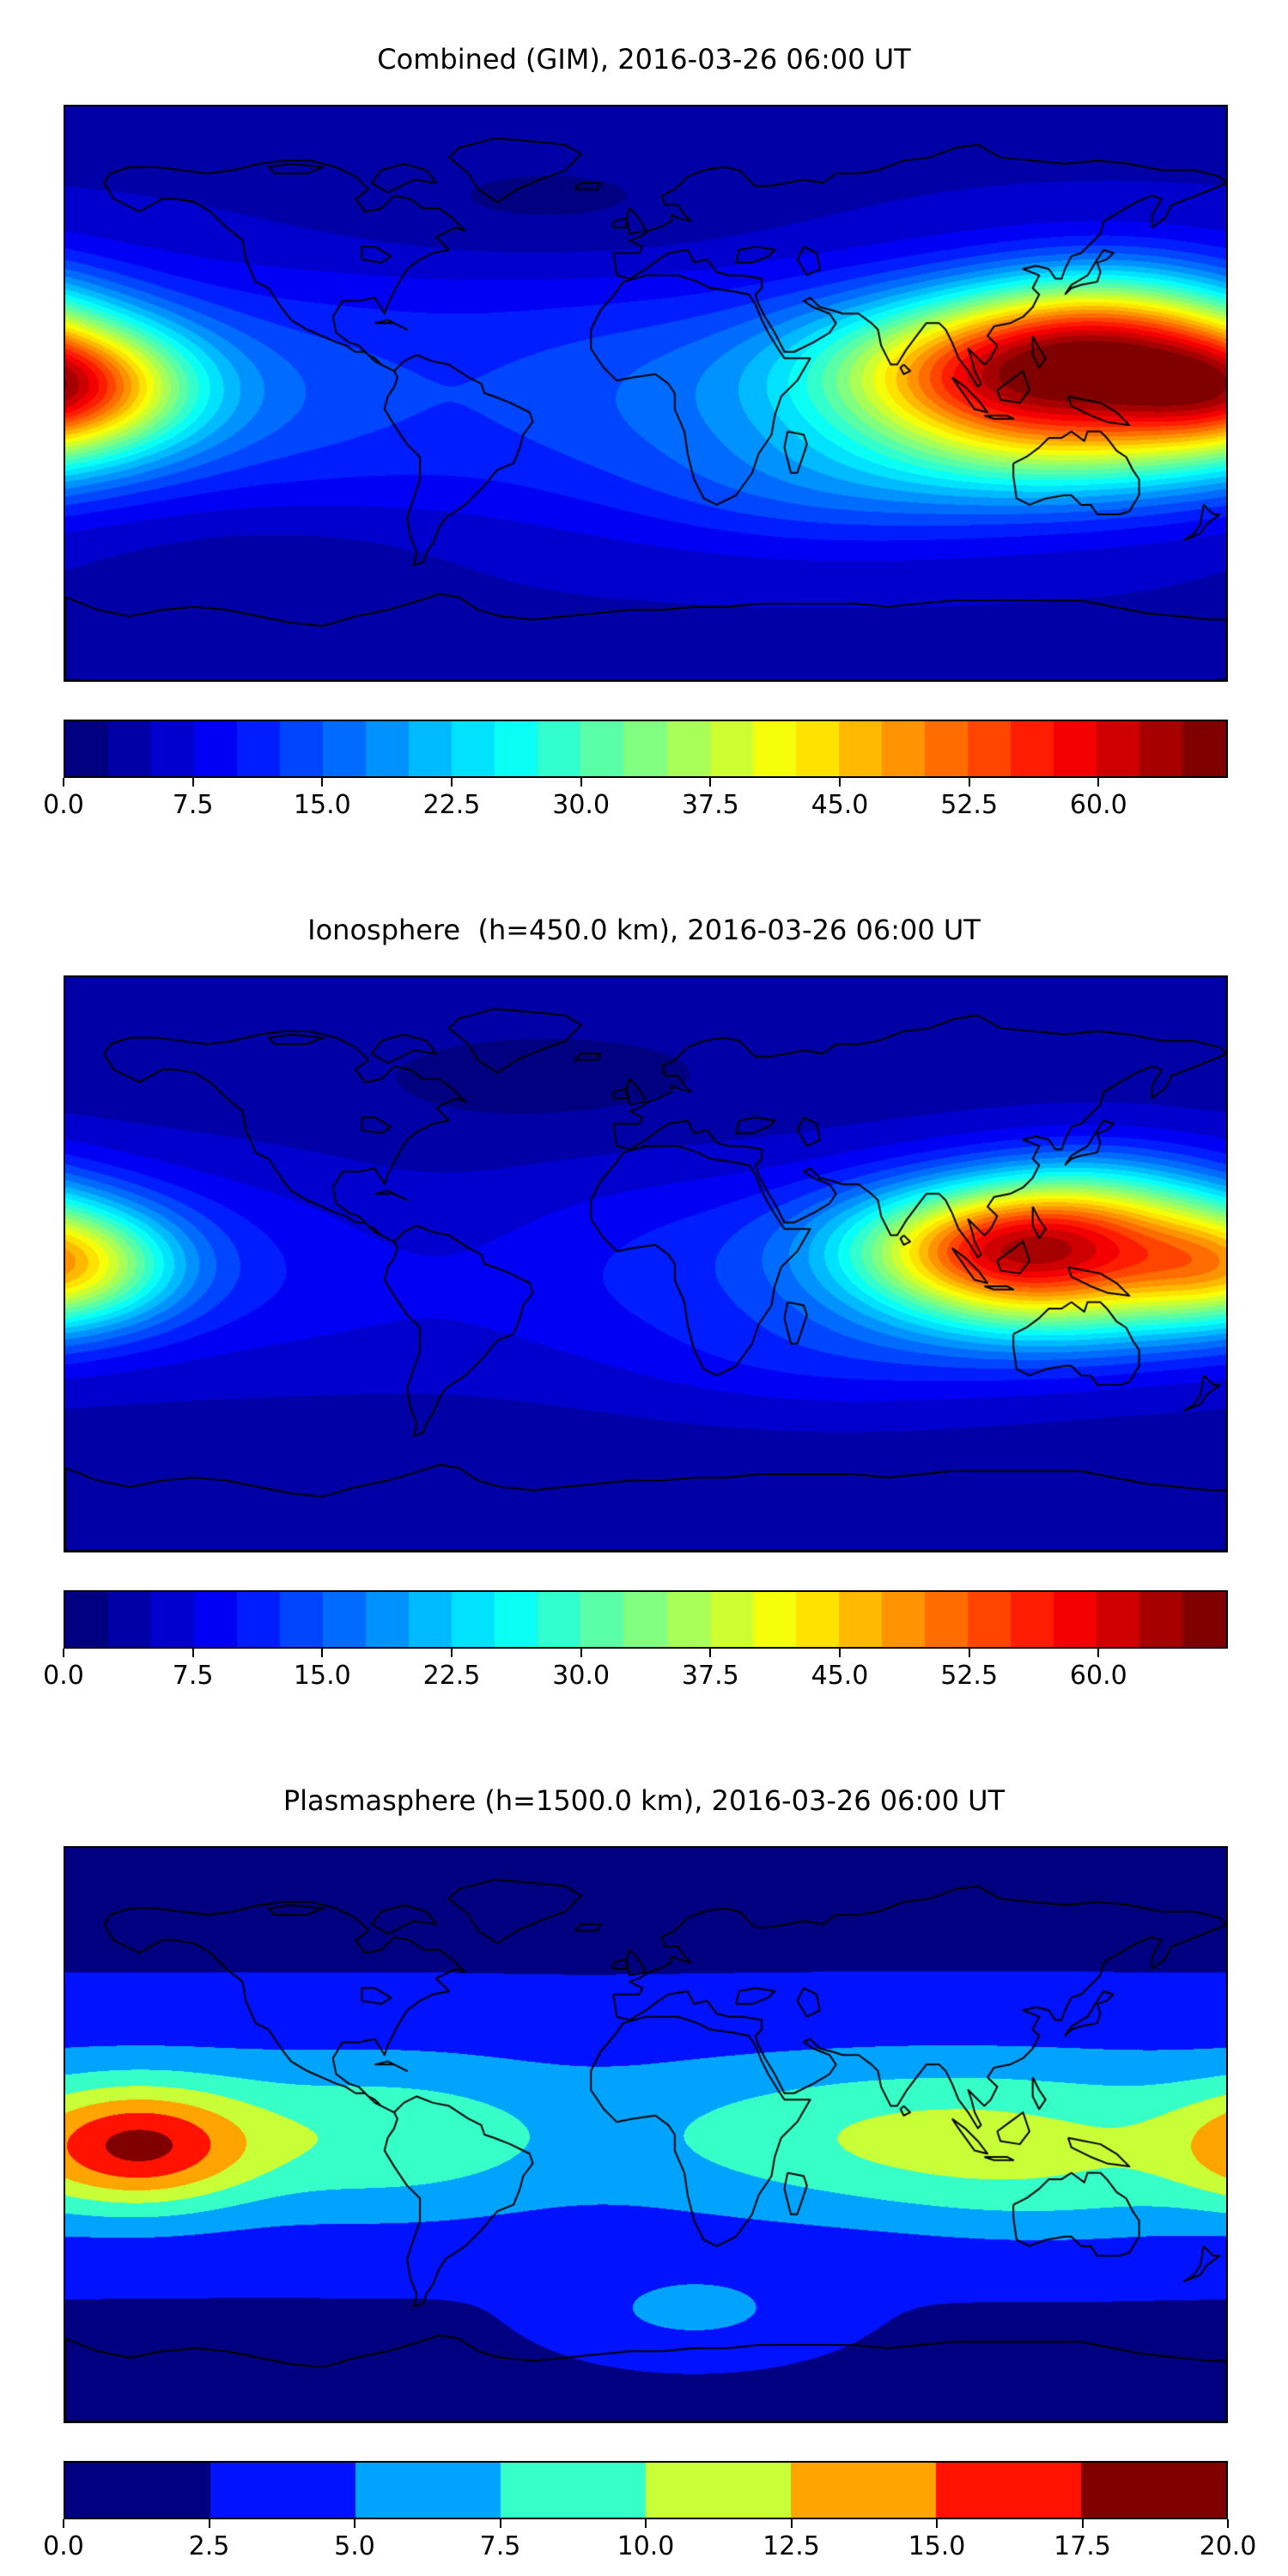 Image resolution: width=1288 pixels, height=2576 pixels. I want to click on colorbar-tick-label: 2.5, so click(209, 2546).